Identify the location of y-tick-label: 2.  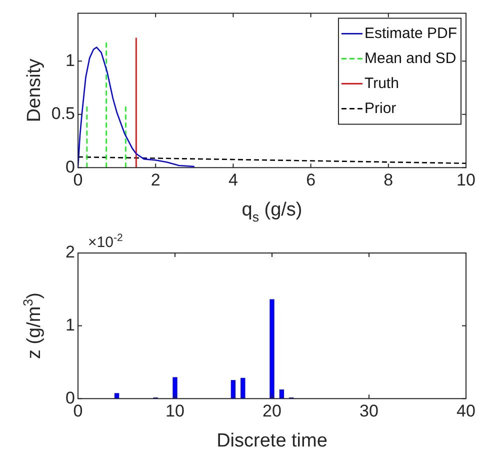
(70, 252).